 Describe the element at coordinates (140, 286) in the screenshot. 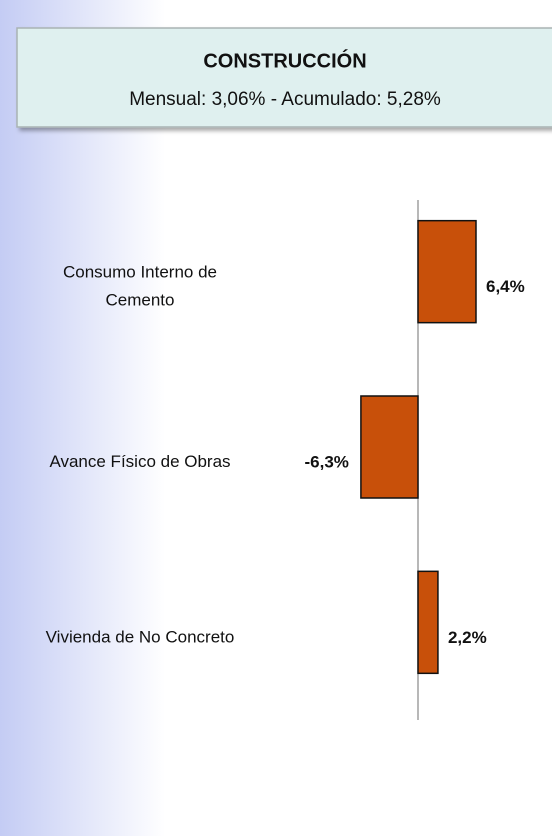

I see `category-label: Consumo Interno de Cemento` at that location.